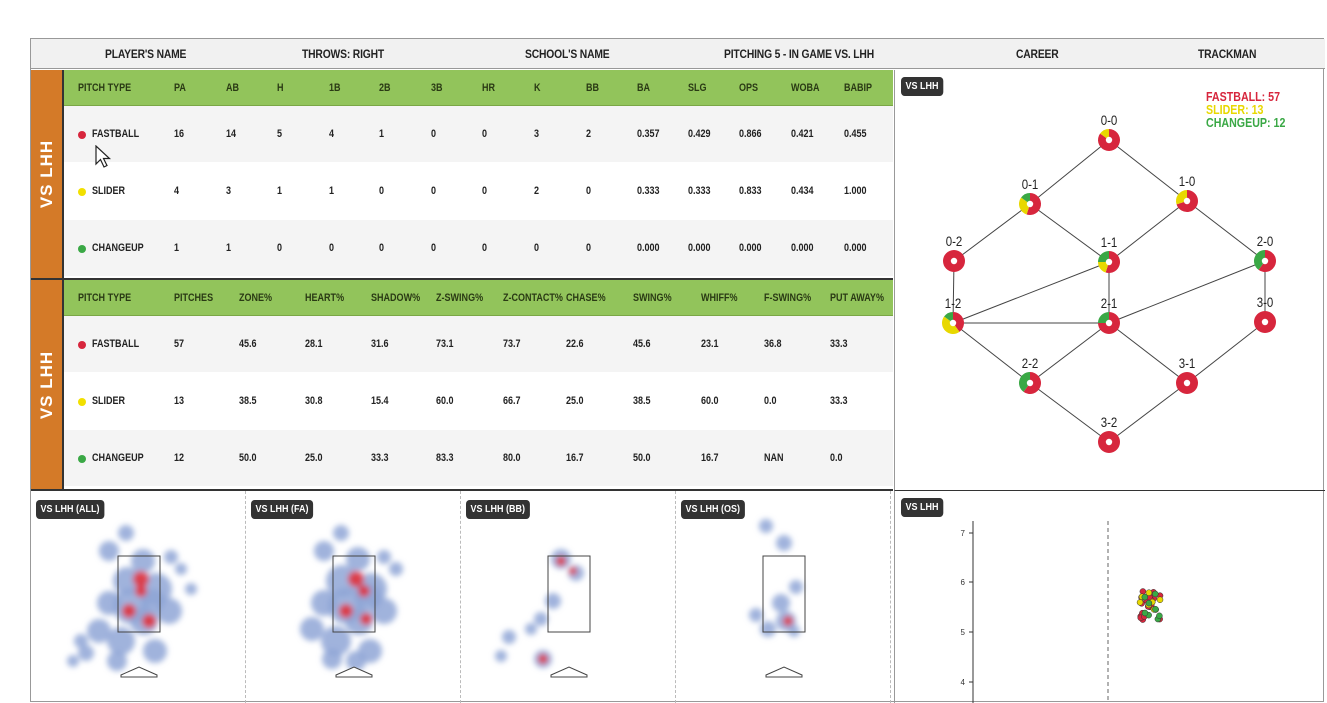 This screenshot has width=1327, height=703. What do you see at coordinates (857, 298) in the screenshot?
I see `column-header: PUT AWAY%` at bounding box center [857, 298].